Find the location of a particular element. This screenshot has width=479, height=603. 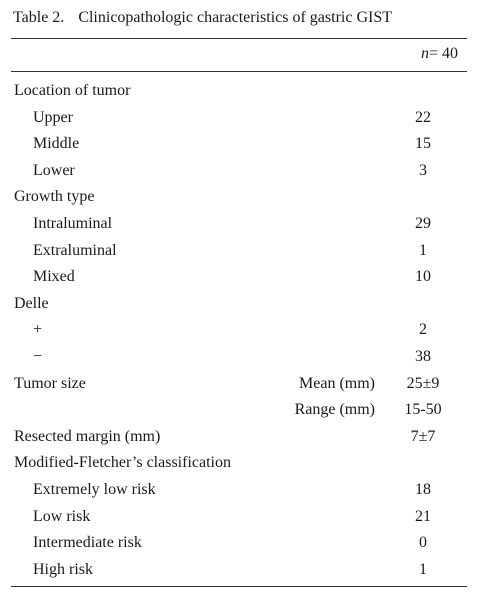

row-measure: Range (mm) is located at coordinates (334, 410).